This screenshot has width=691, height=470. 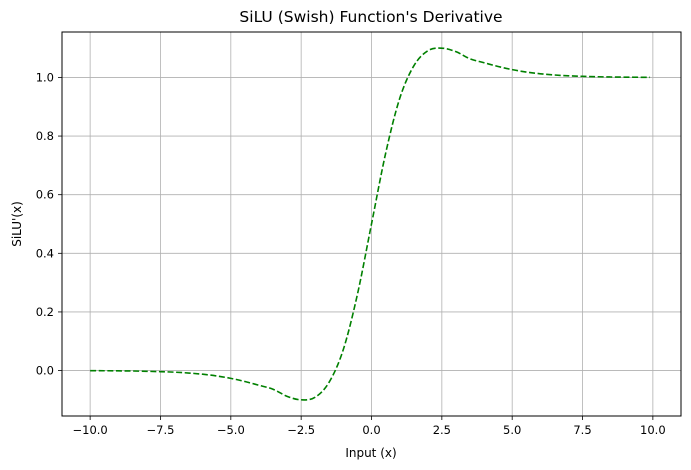 I want to click on y-tick-label: 0.4, so click(x=45, y=253).